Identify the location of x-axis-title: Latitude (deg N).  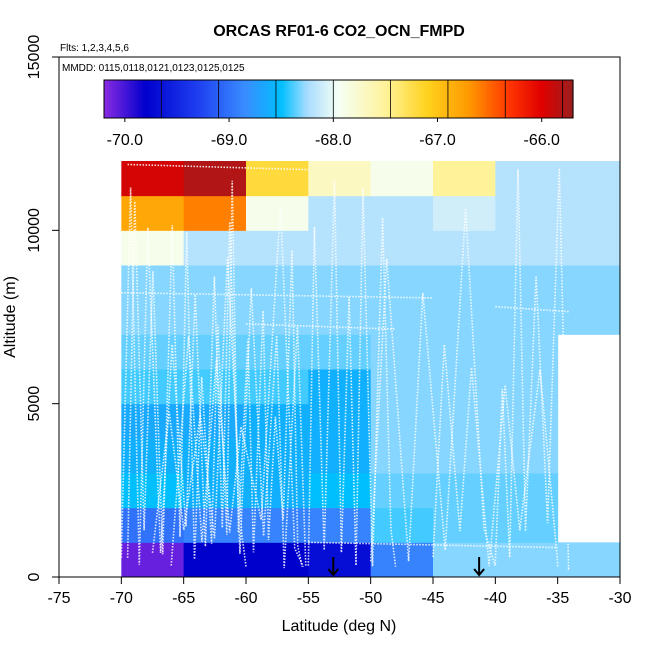
(339, 626).